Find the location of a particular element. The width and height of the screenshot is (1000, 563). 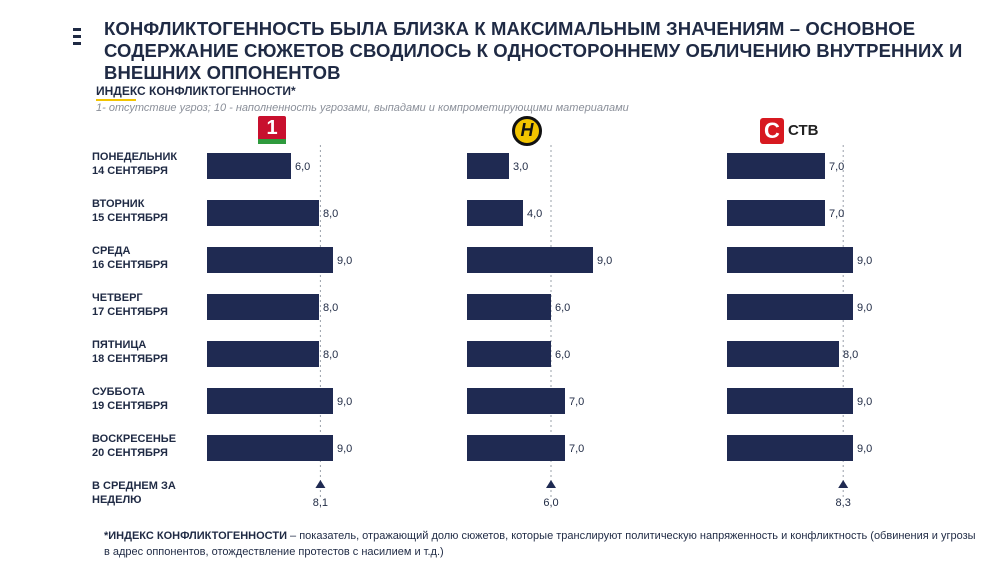

row-label-date: 18 СЕНТЯБРЯ is located at coordinates (130, 359).